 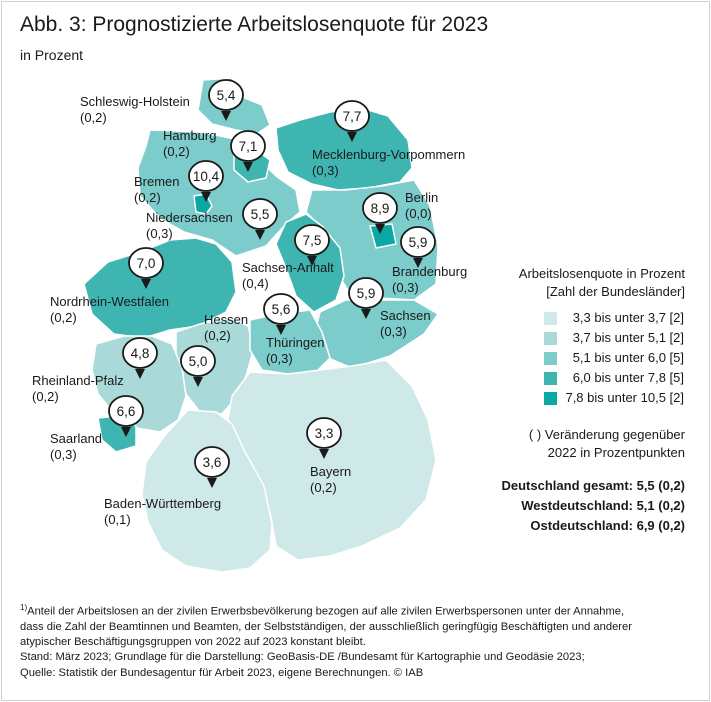 I want to click on legend-label: 3,3 bis unter 3,7 [2], so click(x=628, y=317).